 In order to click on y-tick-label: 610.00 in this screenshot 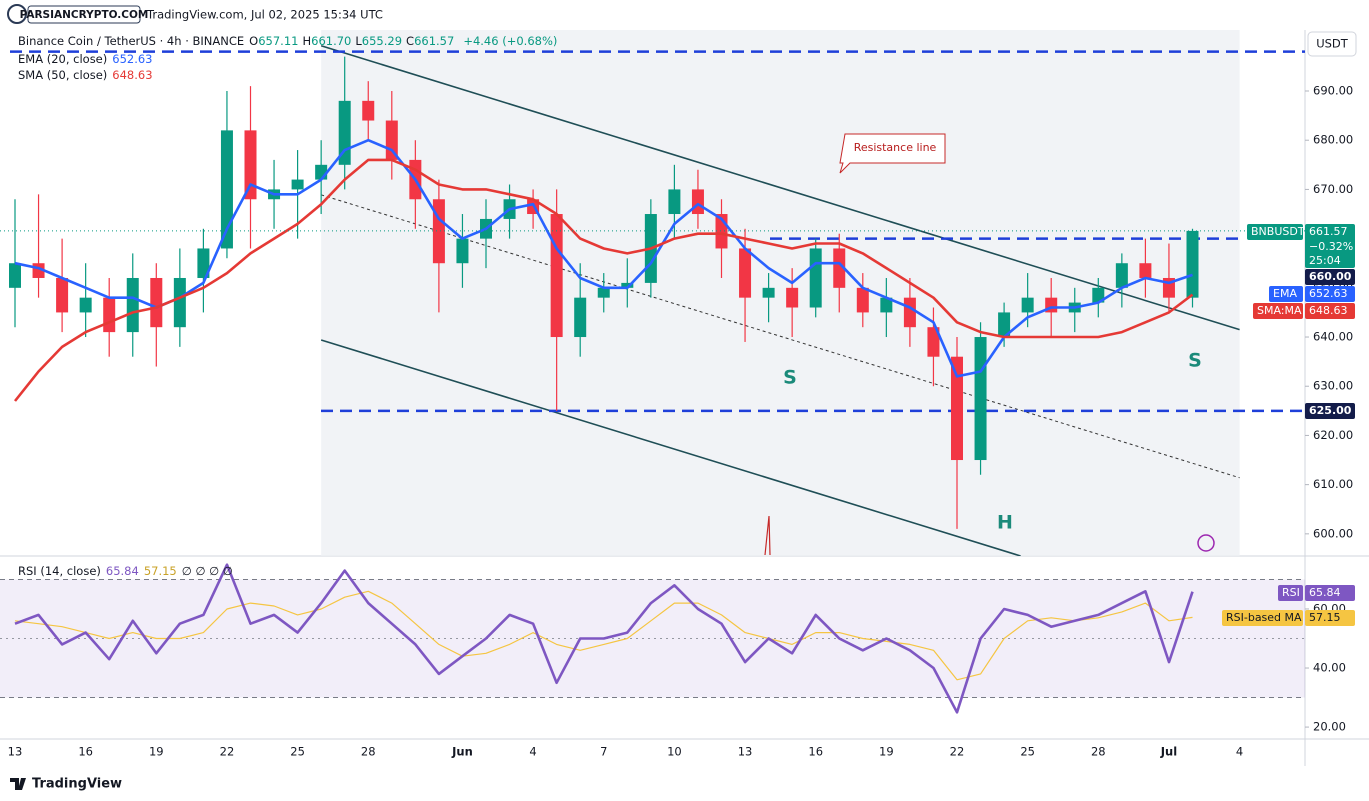, I will do `click(1333, 484)`.